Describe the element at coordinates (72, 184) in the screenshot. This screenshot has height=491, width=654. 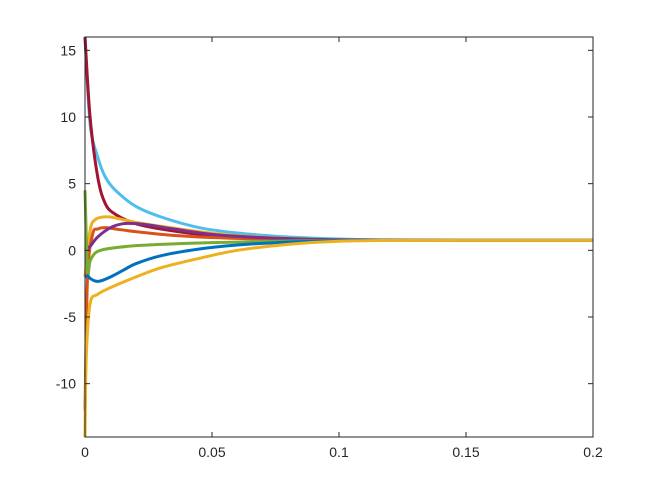
I see `y-tick-label: 5` at that location.